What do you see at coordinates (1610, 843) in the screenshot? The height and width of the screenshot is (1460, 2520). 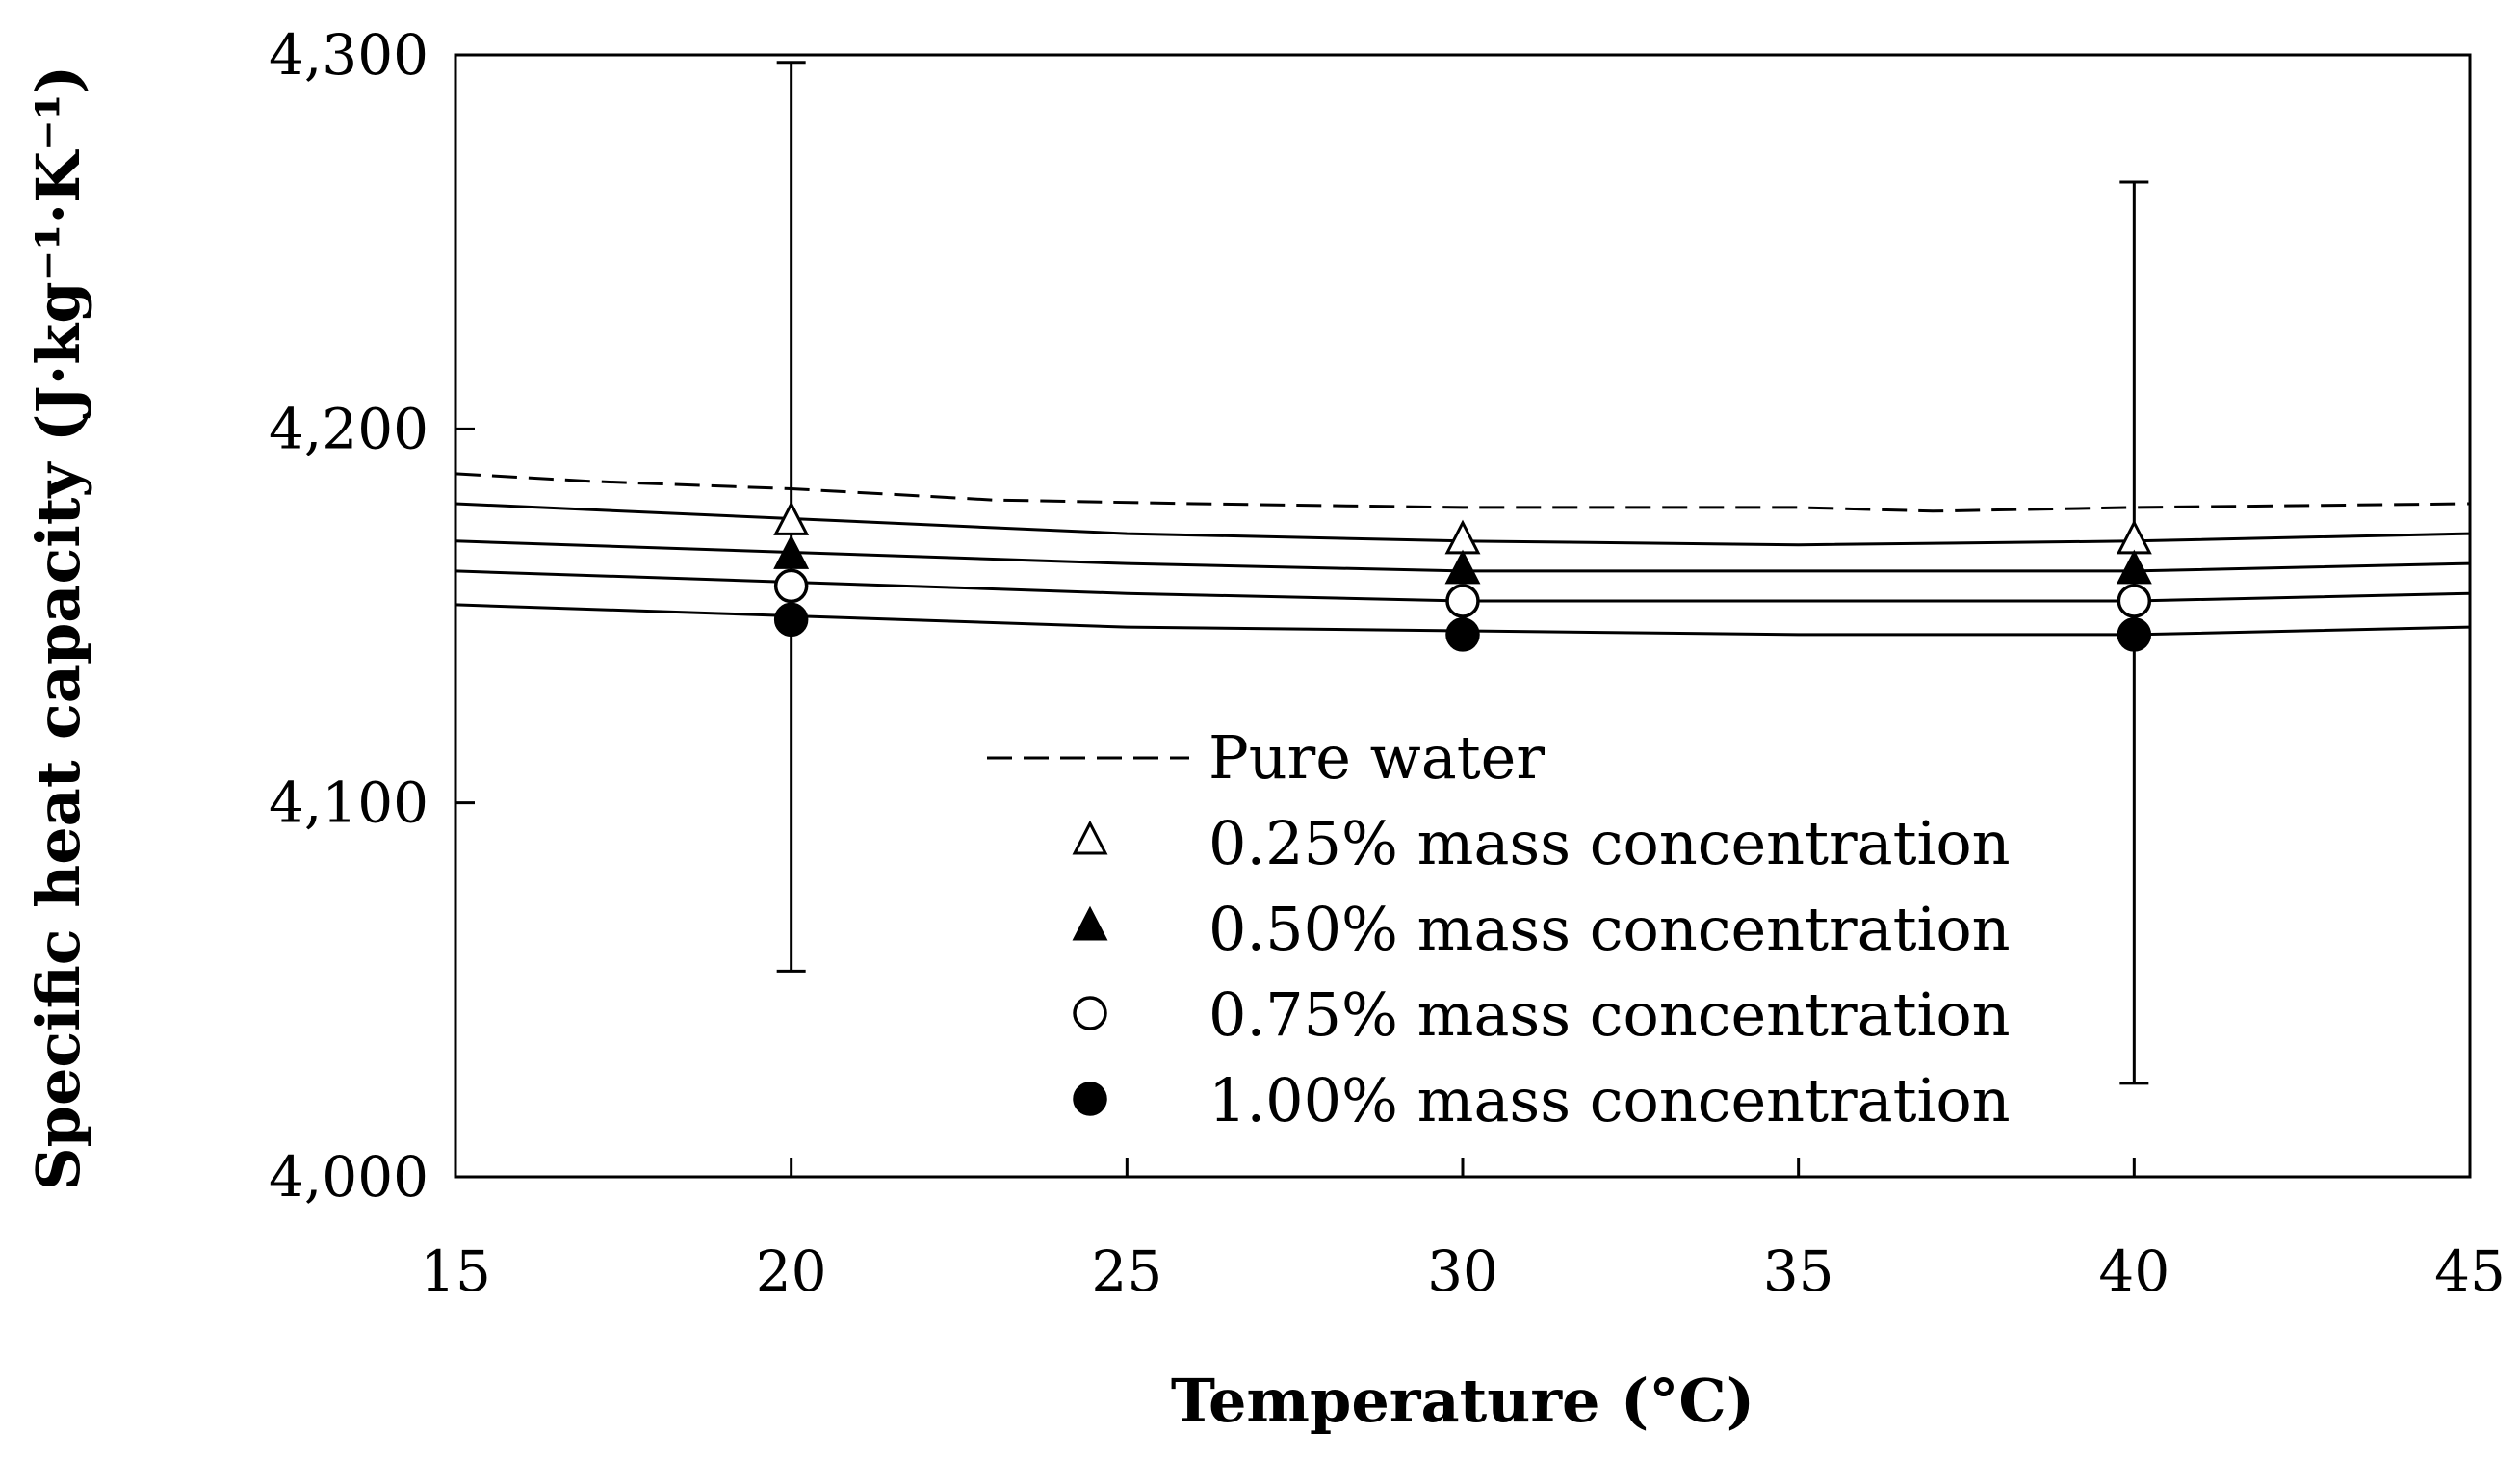 I see `legend-label: 0.25% mass concentration` at bounding box center [1610, 843].